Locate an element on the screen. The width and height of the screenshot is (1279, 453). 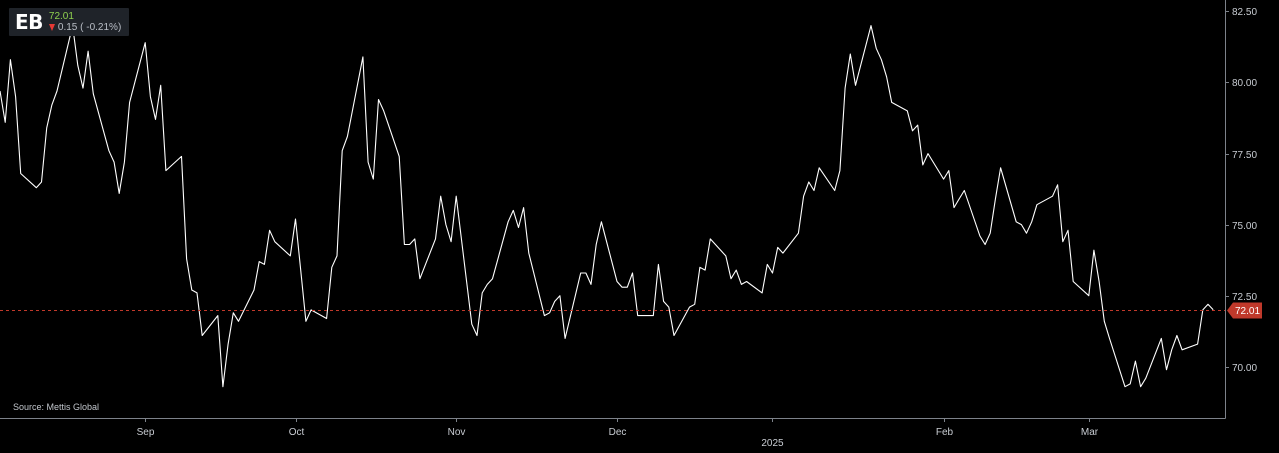
y-tick-label: 75.00 is located at coordinates (1244, 226).